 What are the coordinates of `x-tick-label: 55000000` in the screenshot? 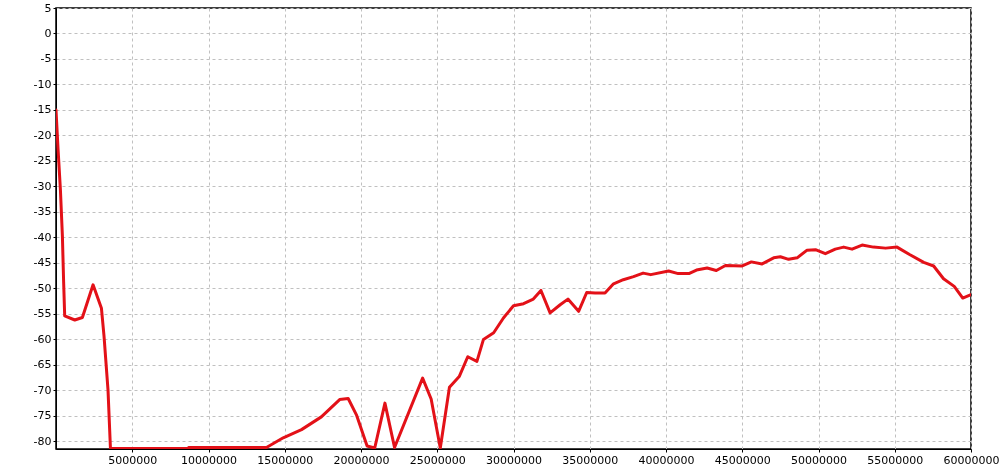 It's located at (895, 460).